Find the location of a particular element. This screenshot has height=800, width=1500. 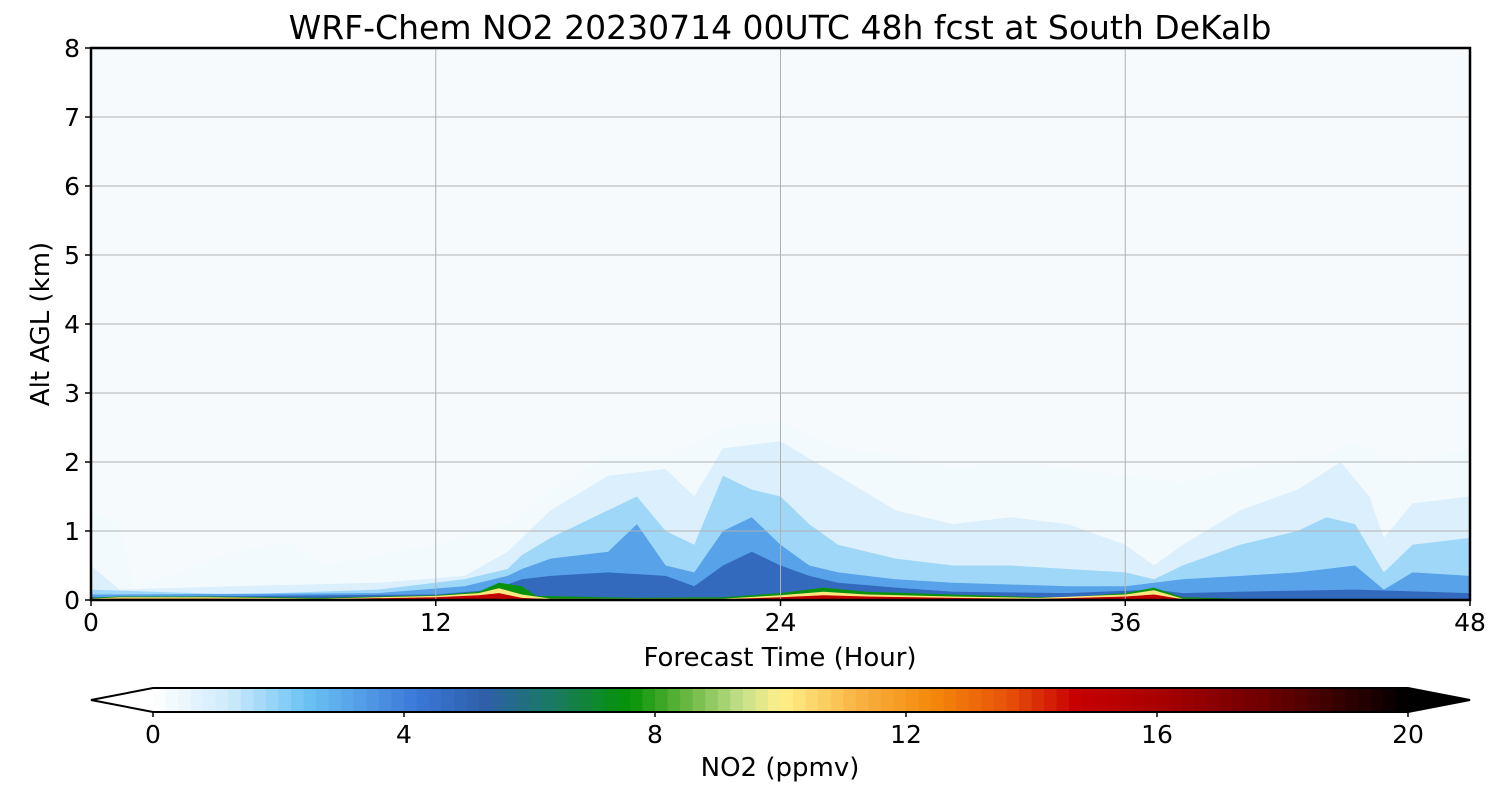

colorbar-tick-label: 12 is located at coordinates (906, 734).